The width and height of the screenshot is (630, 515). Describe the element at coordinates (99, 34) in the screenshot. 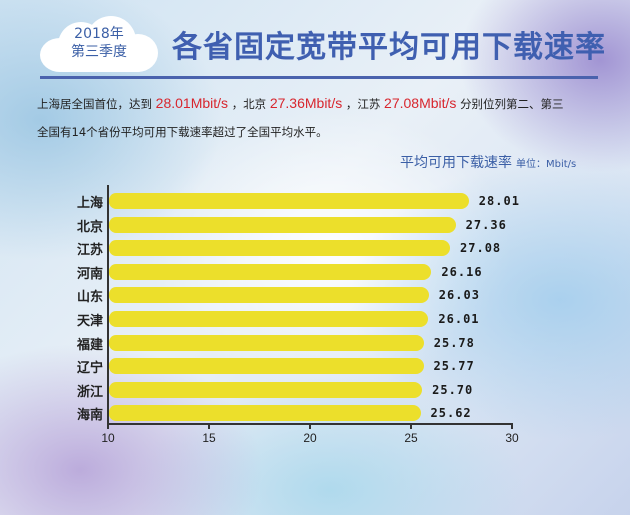

I see `badge-year: 2018年` at that location.